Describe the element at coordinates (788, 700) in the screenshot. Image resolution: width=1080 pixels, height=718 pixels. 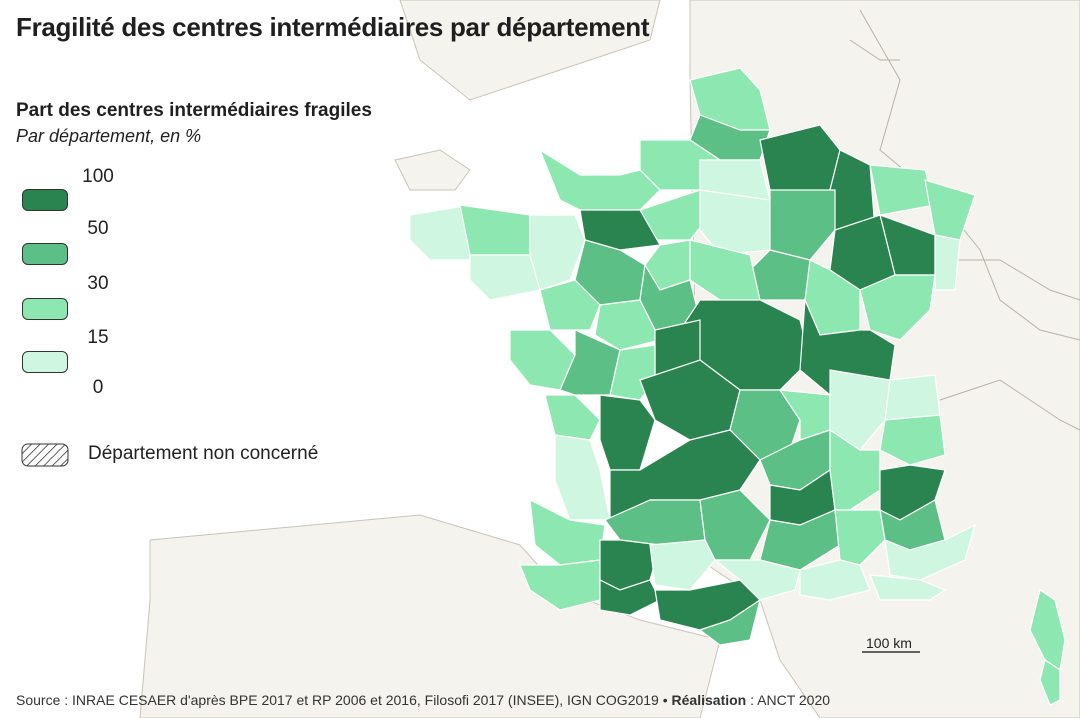
I see `credit-text: : ANCT 2020` at that location.